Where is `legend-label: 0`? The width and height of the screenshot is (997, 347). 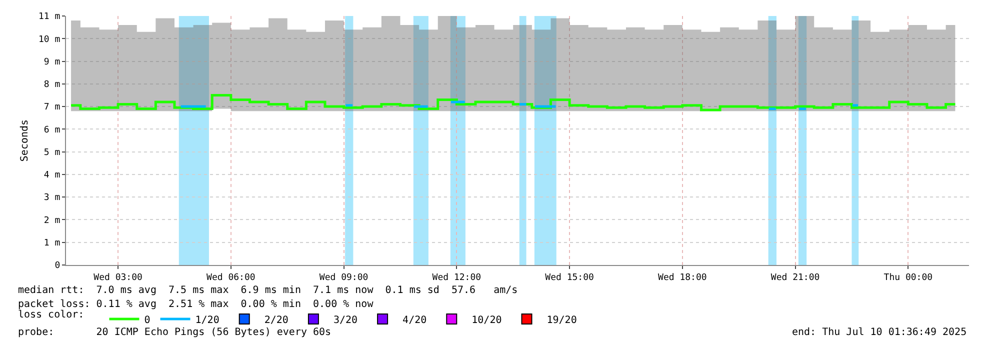
legend-label: 0 is located at coordinates (147, 320).